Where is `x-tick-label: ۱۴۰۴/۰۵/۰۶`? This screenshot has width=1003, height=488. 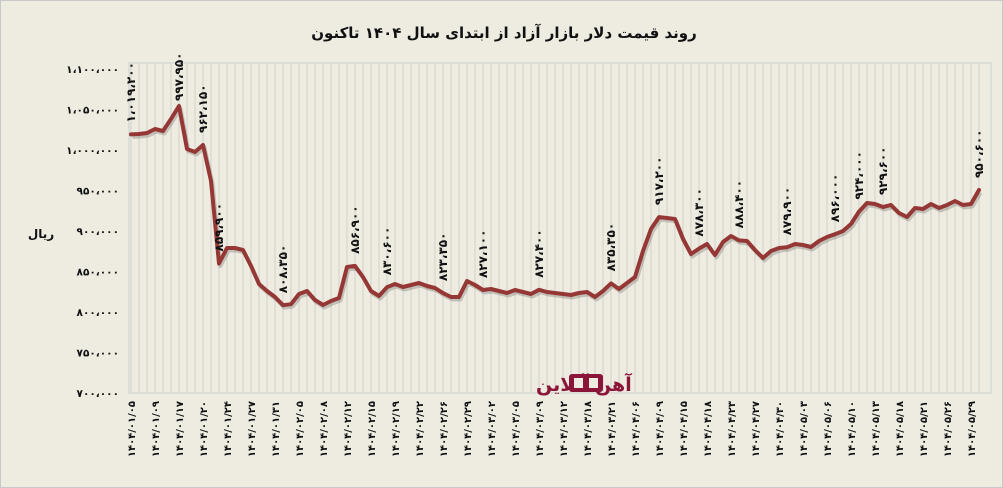
x-tick-label: ۱۴۰۴/۰۵/۰۶ is located at coordinates (828, 429).